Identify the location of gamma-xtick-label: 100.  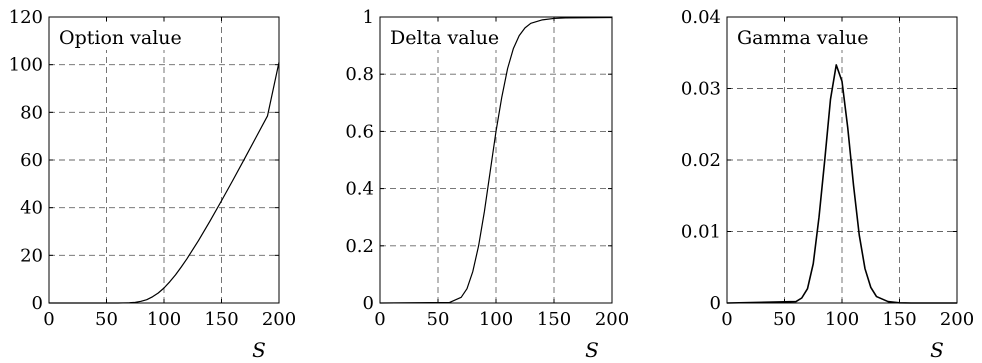
(842, 319).